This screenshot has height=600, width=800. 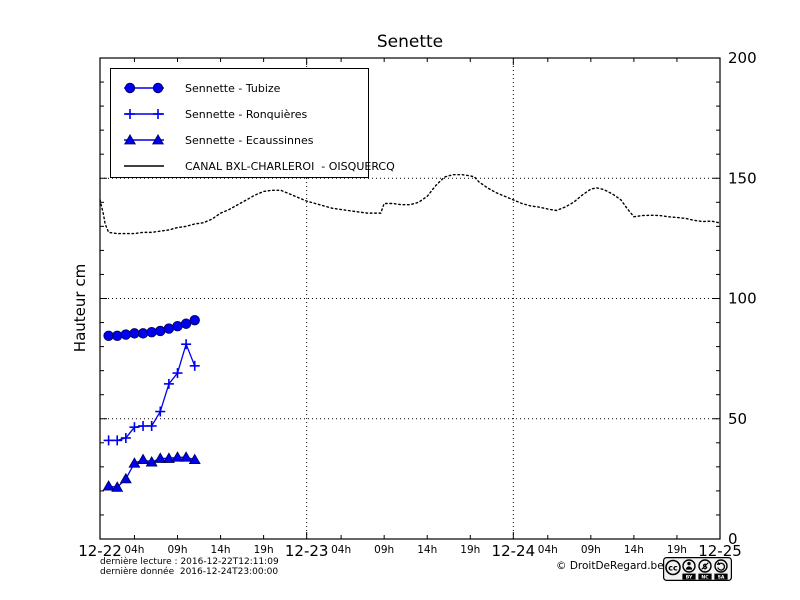 What do you see at coordinates (720, 551) in the screenshot?
I see `svg-text: 12-25` at bounding box center [720, 551].